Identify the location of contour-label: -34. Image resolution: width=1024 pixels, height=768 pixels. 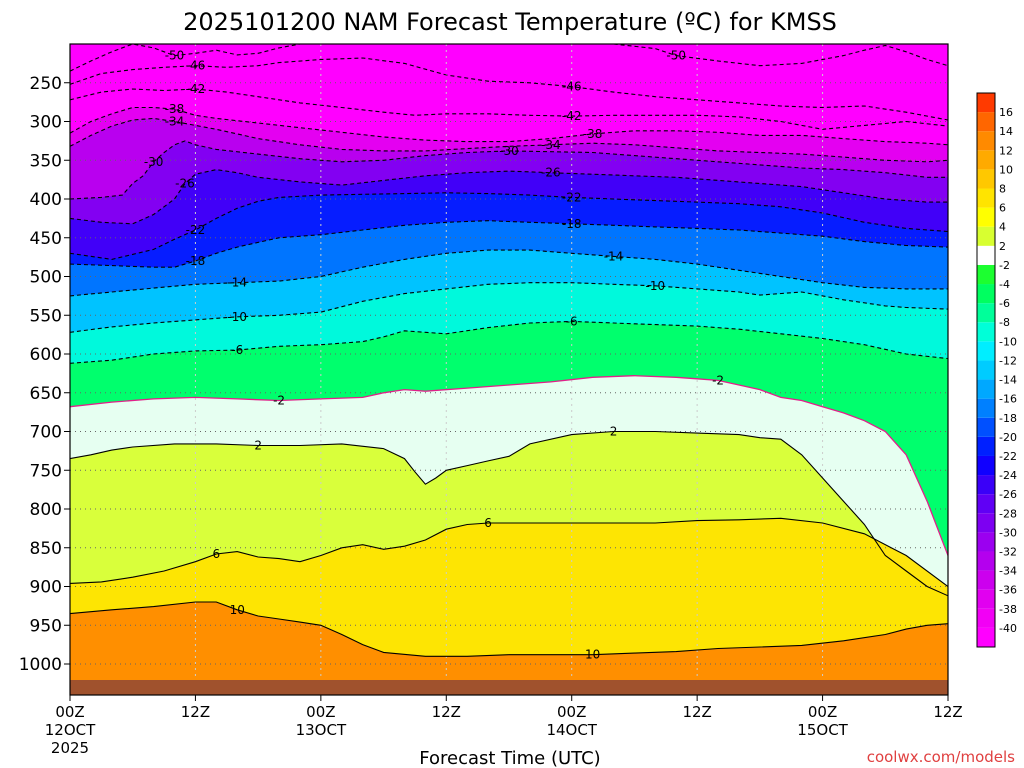
(175, 122).